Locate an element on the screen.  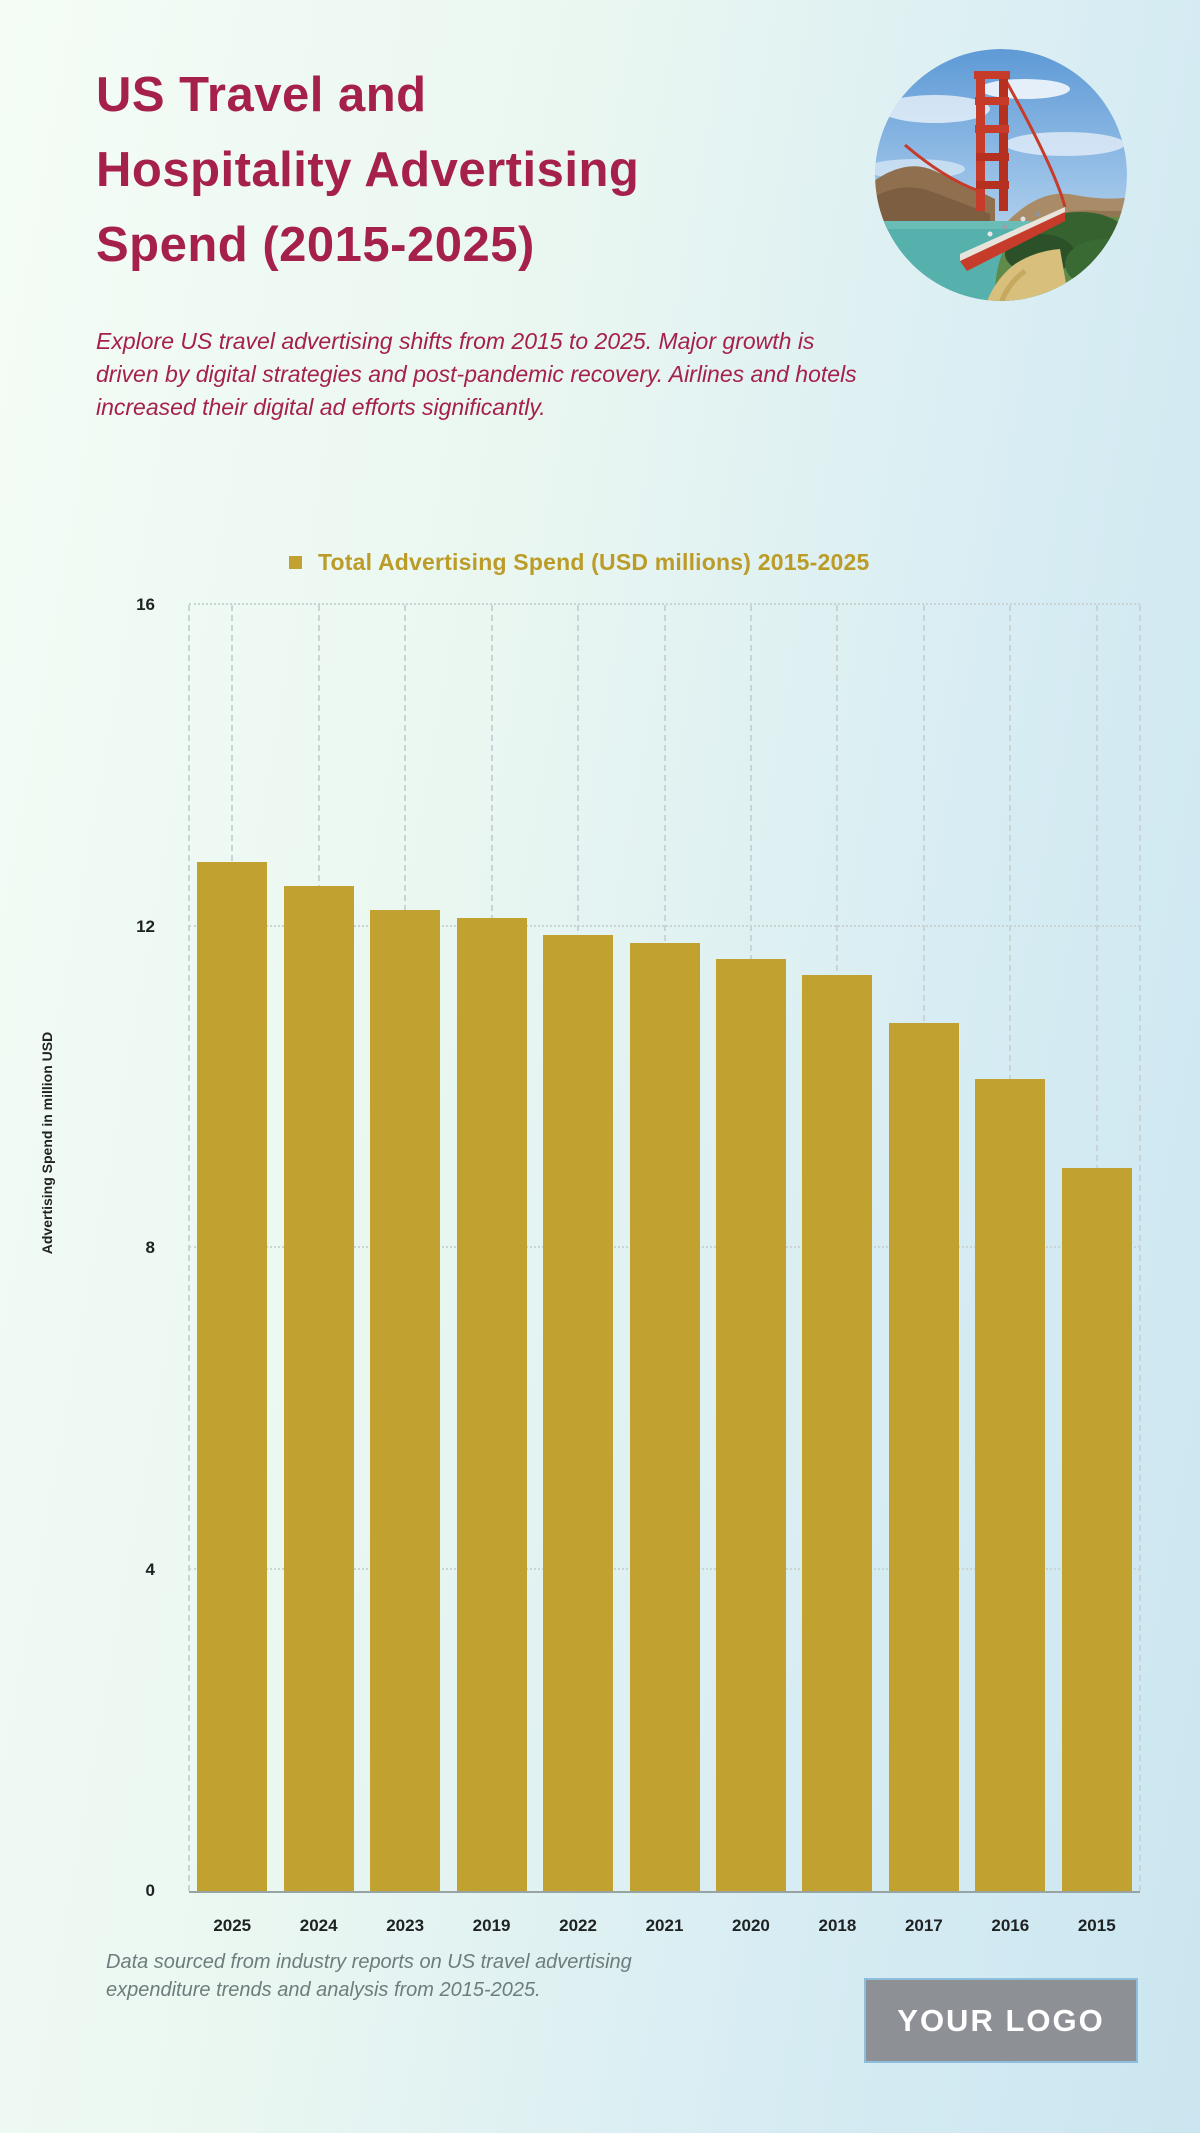
x-tick-2021: 2021 is located at coordinates (664, 1925).